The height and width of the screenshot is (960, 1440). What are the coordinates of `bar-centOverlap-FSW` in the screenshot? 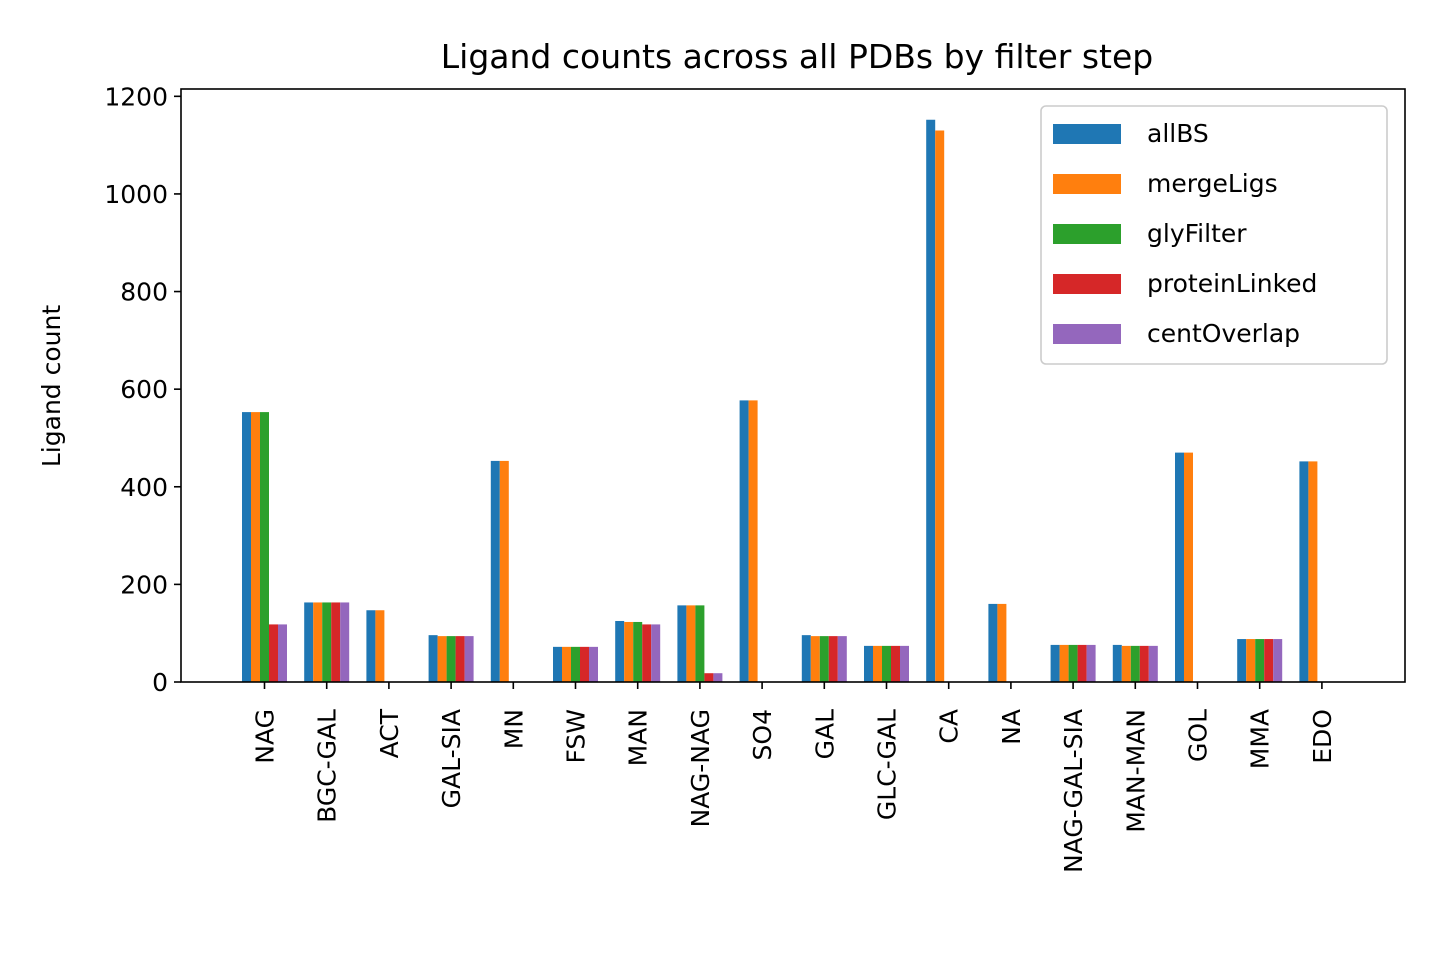 It's located at (593, 664).